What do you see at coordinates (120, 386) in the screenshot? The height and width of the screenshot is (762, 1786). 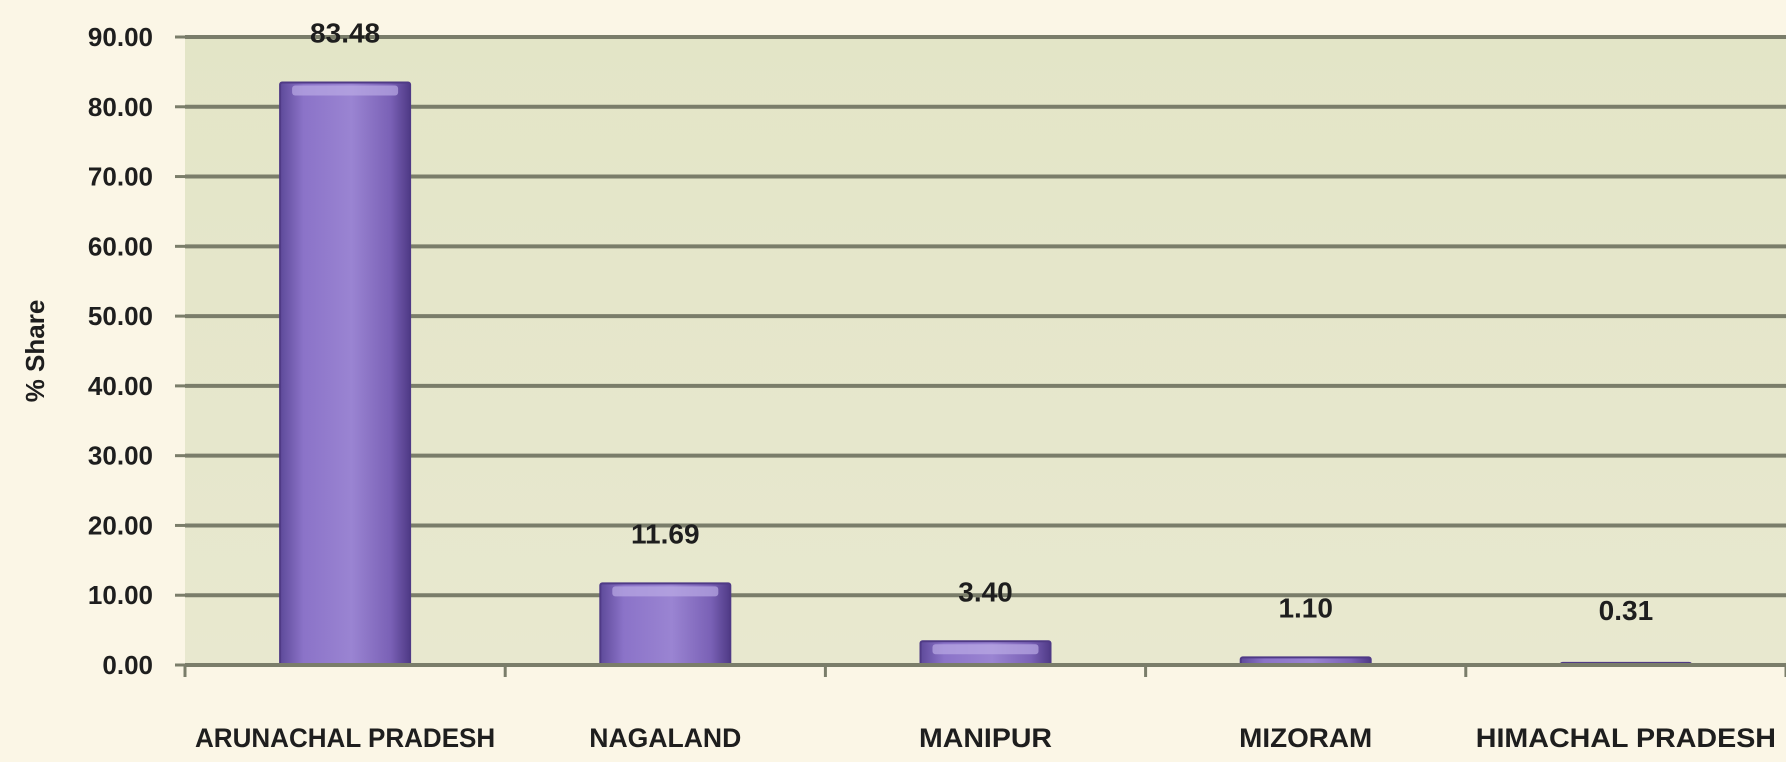 I see `y-tick-label: 40.00` at bounding box center [120, 386].